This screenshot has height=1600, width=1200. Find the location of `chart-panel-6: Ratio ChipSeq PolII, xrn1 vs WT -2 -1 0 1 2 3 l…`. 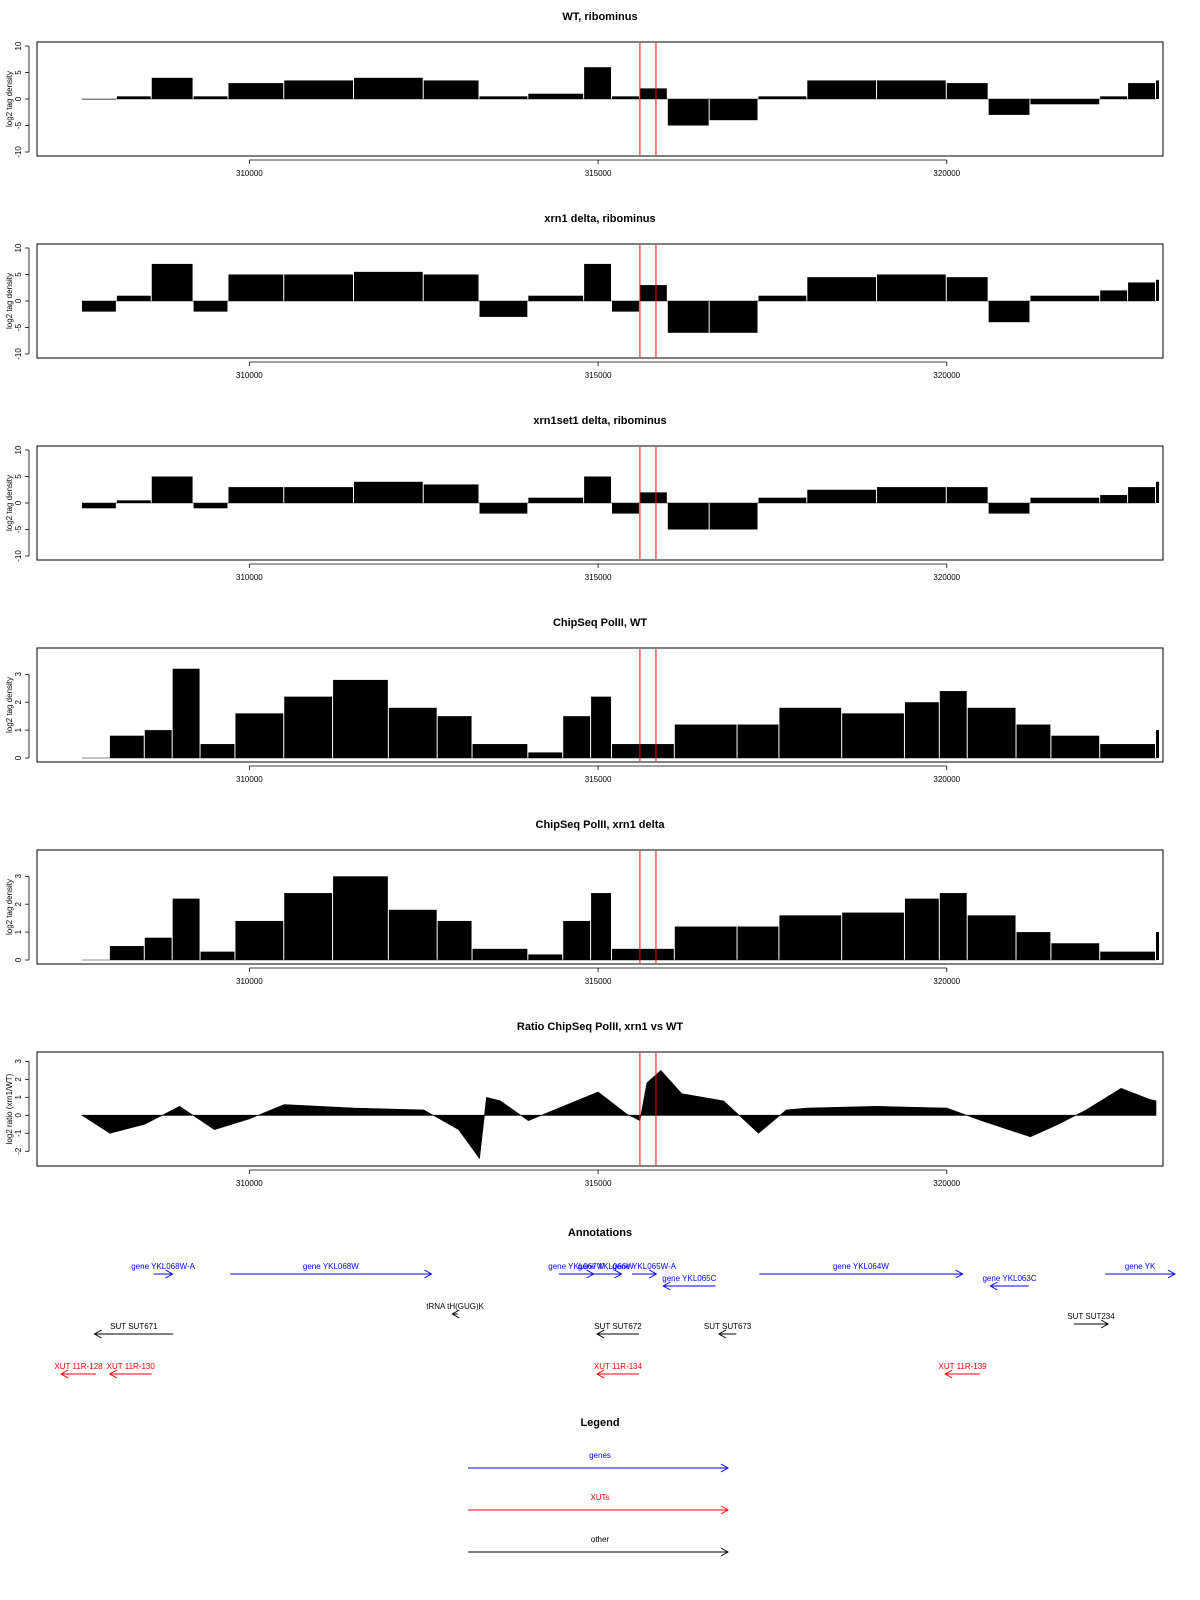

chart-panel-6: Ratio ChipSeq PolII, xrn1 vs WT -2 -1 0 1 2 3 l… is located at coordinates (584, 1104).